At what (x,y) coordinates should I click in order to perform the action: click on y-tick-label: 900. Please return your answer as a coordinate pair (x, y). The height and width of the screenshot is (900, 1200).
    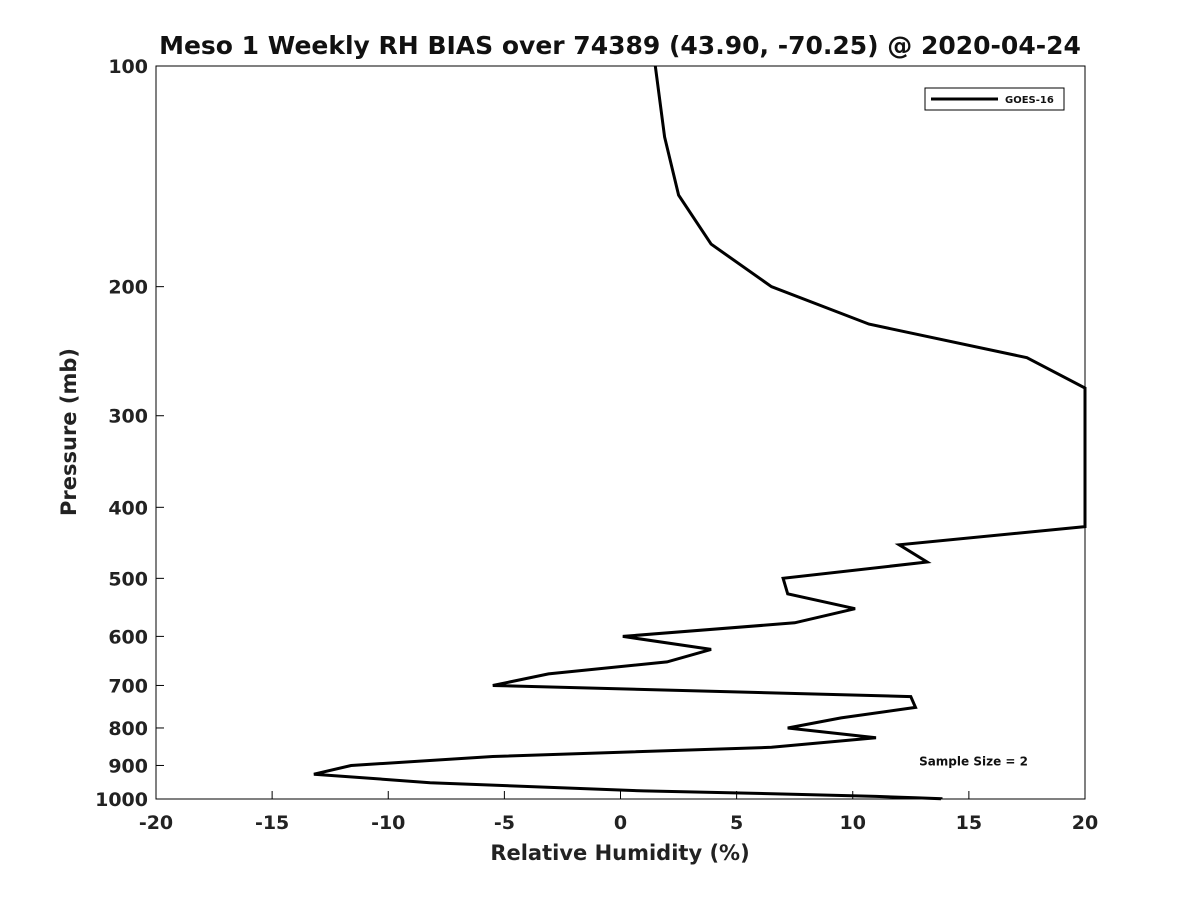
    Looking at the image, I should click on (128, 766).